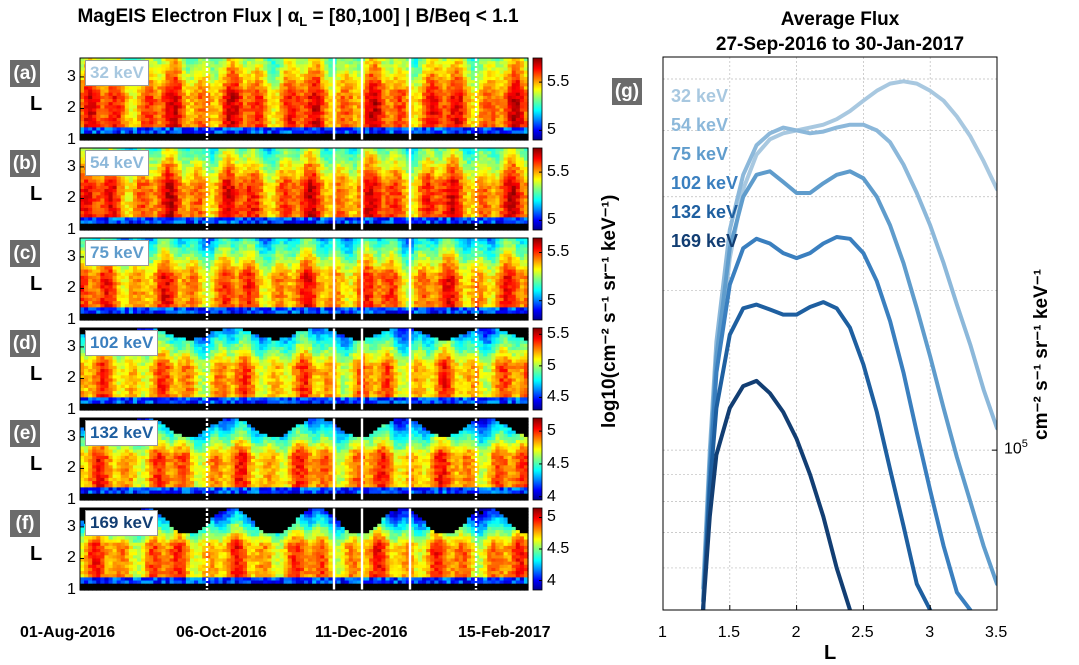  What do you see at coordinates (36, 374) in the screenshot?
I see `yaxis-label-4: L` at bounding box center [36, 374].